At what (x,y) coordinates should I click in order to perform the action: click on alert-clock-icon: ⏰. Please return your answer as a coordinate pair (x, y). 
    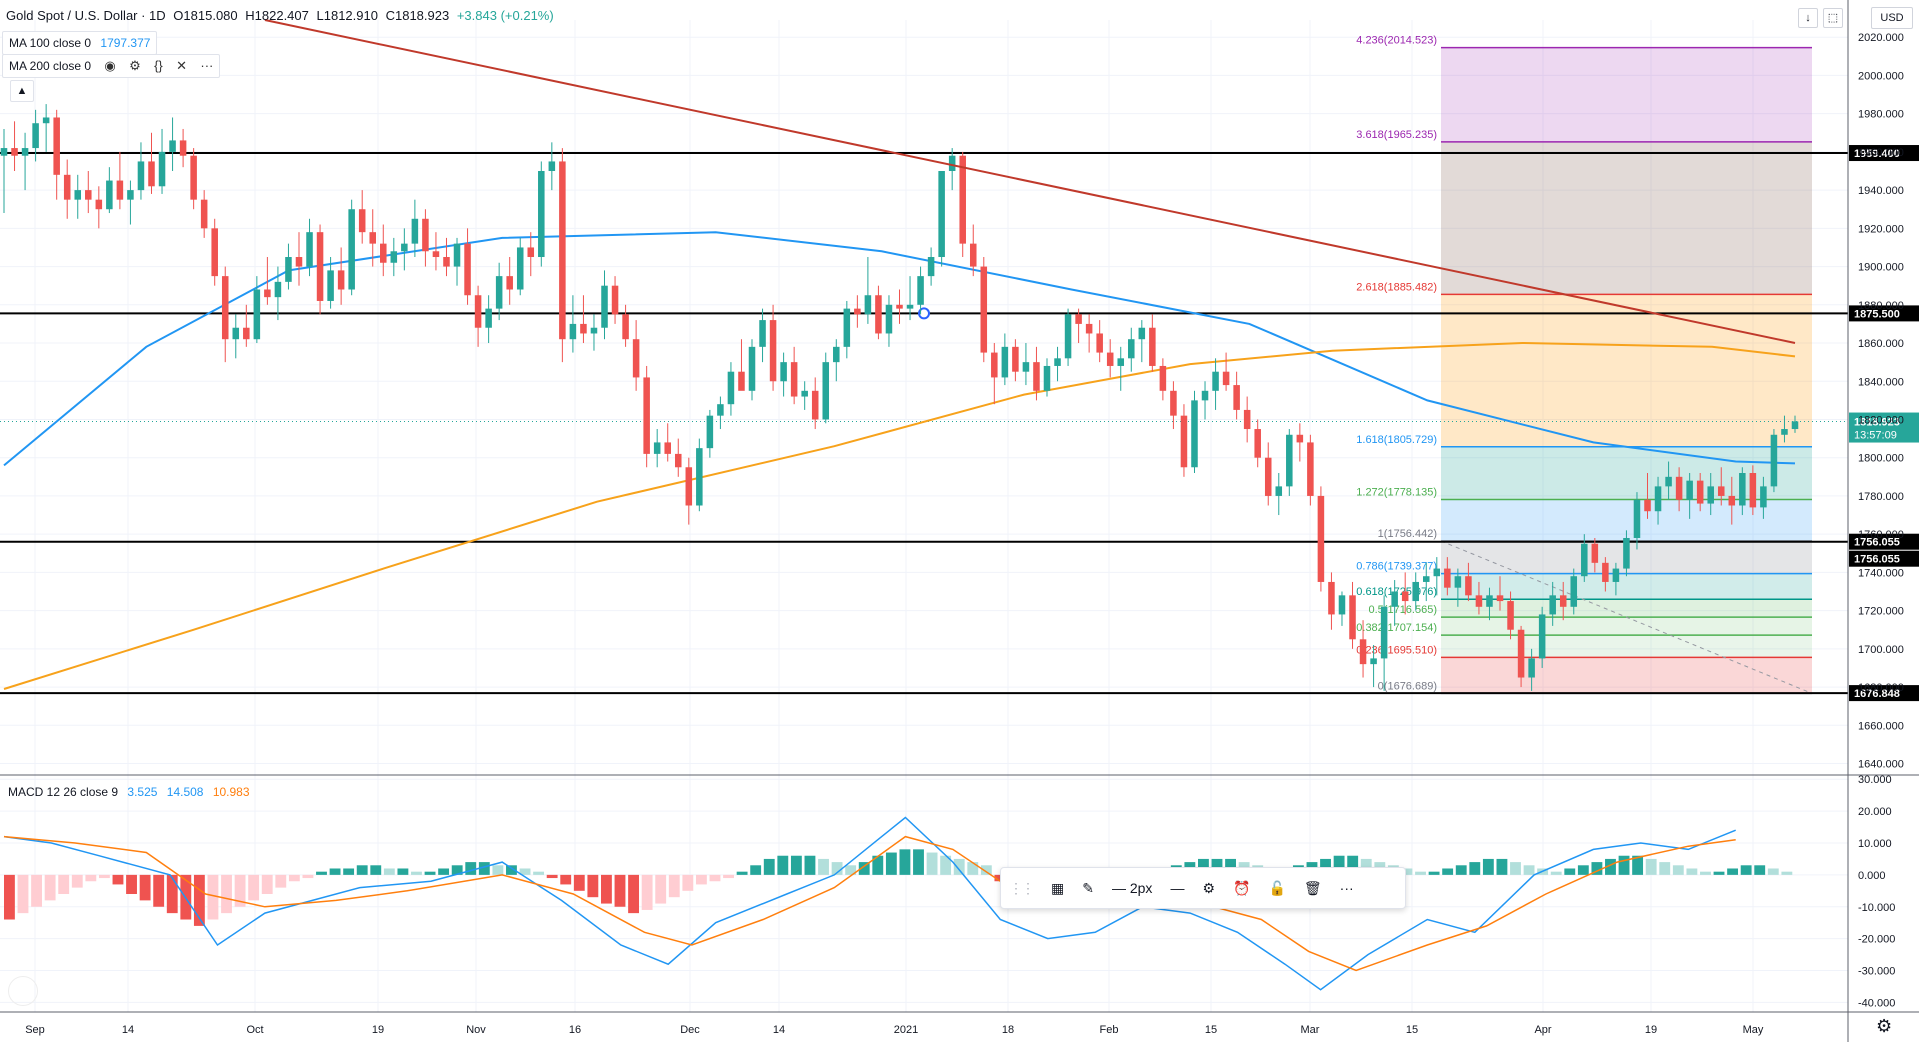
    Looking at the image, I should click on (1242, 888).